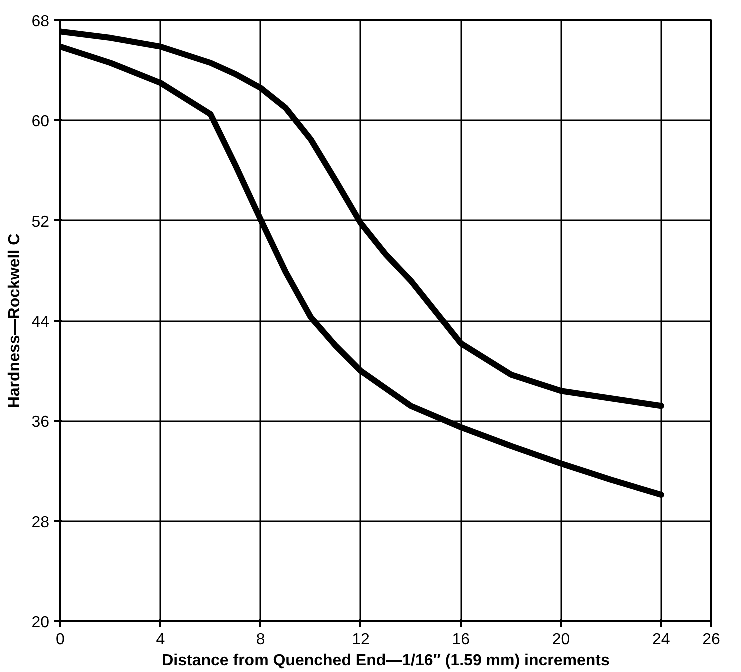  Describe the element at coordinates (561, 640) in the screenshot. I see `x-tick-label: 20` at that location.